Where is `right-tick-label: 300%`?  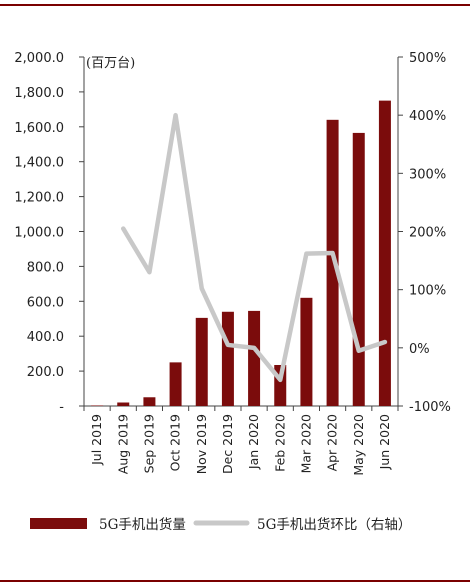 right-tick-label: 300% is located at coordinates (427, 174).